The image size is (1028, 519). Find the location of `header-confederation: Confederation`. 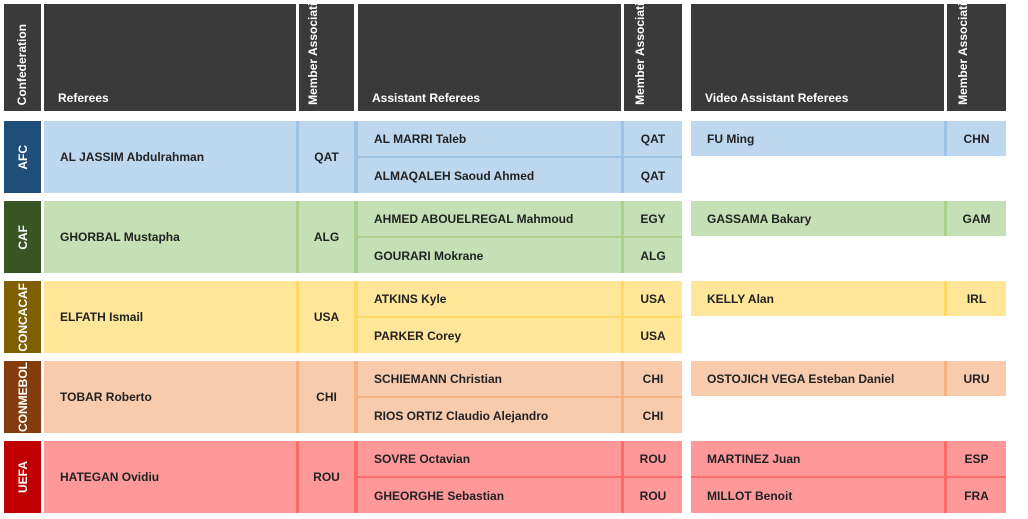

header-confederation: Confederation is located at coordinates (22, 57).